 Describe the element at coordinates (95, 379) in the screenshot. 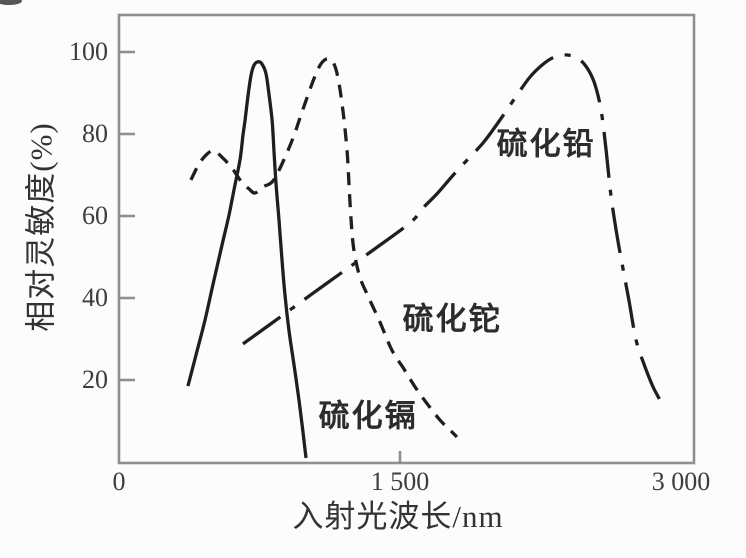

I see `y-tick-label: 20` at that location.